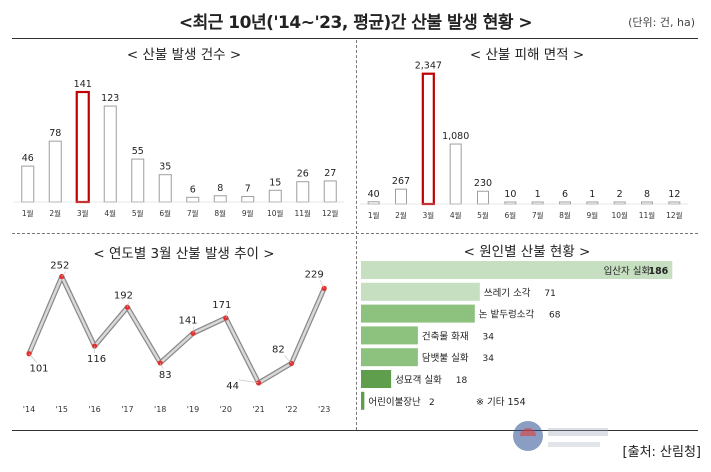 This screenshot has width=711, height=472. What do you see at coordinates (538, 215) in the screenshot?
I see `tick-label: 7월` at bounding box center [538, 215].